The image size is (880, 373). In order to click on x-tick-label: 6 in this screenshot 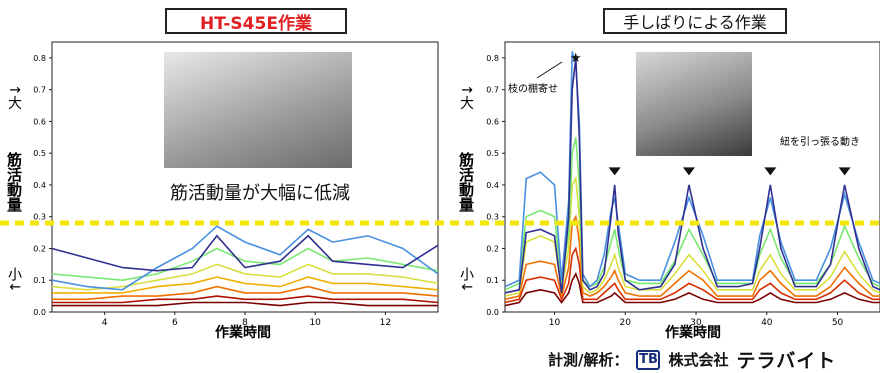, I will do `click(175, 323)`.